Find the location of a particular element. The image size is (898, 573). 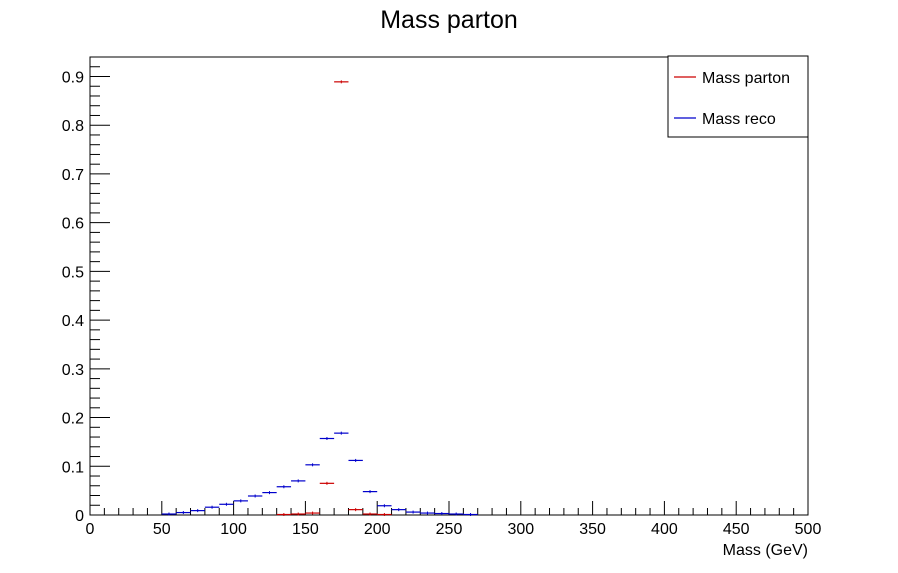

y-tick-label: 0.6 is located at coordinates (73, 224).